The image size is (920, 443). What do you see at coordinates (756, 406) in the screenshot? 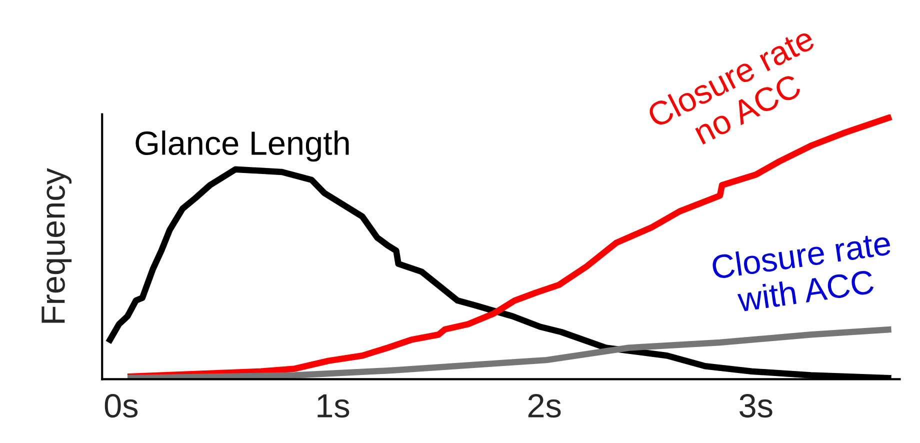
I see `x-tick-label: 3s` at bounding box center [756, 406].